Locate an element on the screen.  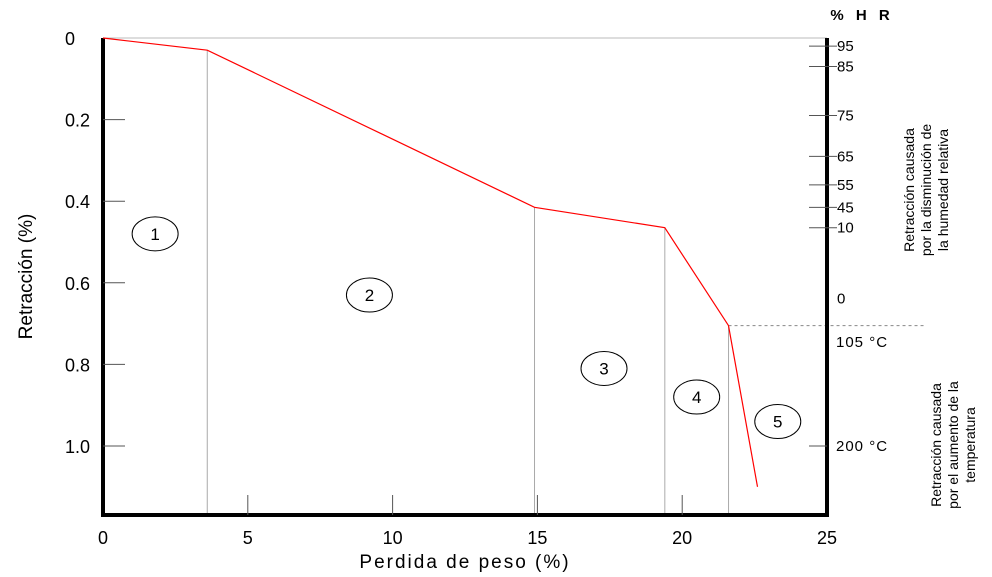
zone-label: 4 is located at coordinates (696, 397).